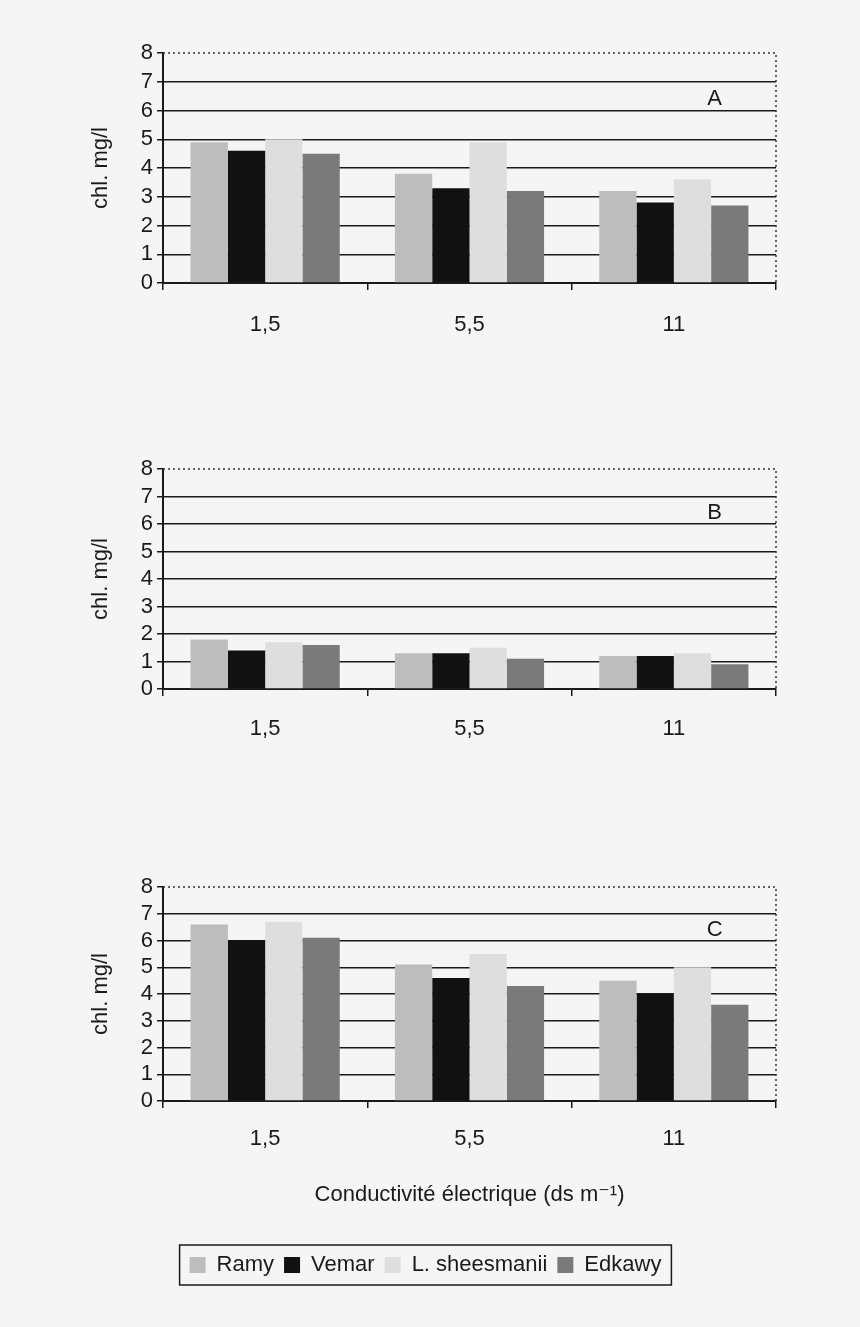 This screenshot has height=1327, width=860. Describe the element at coordinates (714, 928) in the screenshot. I see `annotation: C` at that location.